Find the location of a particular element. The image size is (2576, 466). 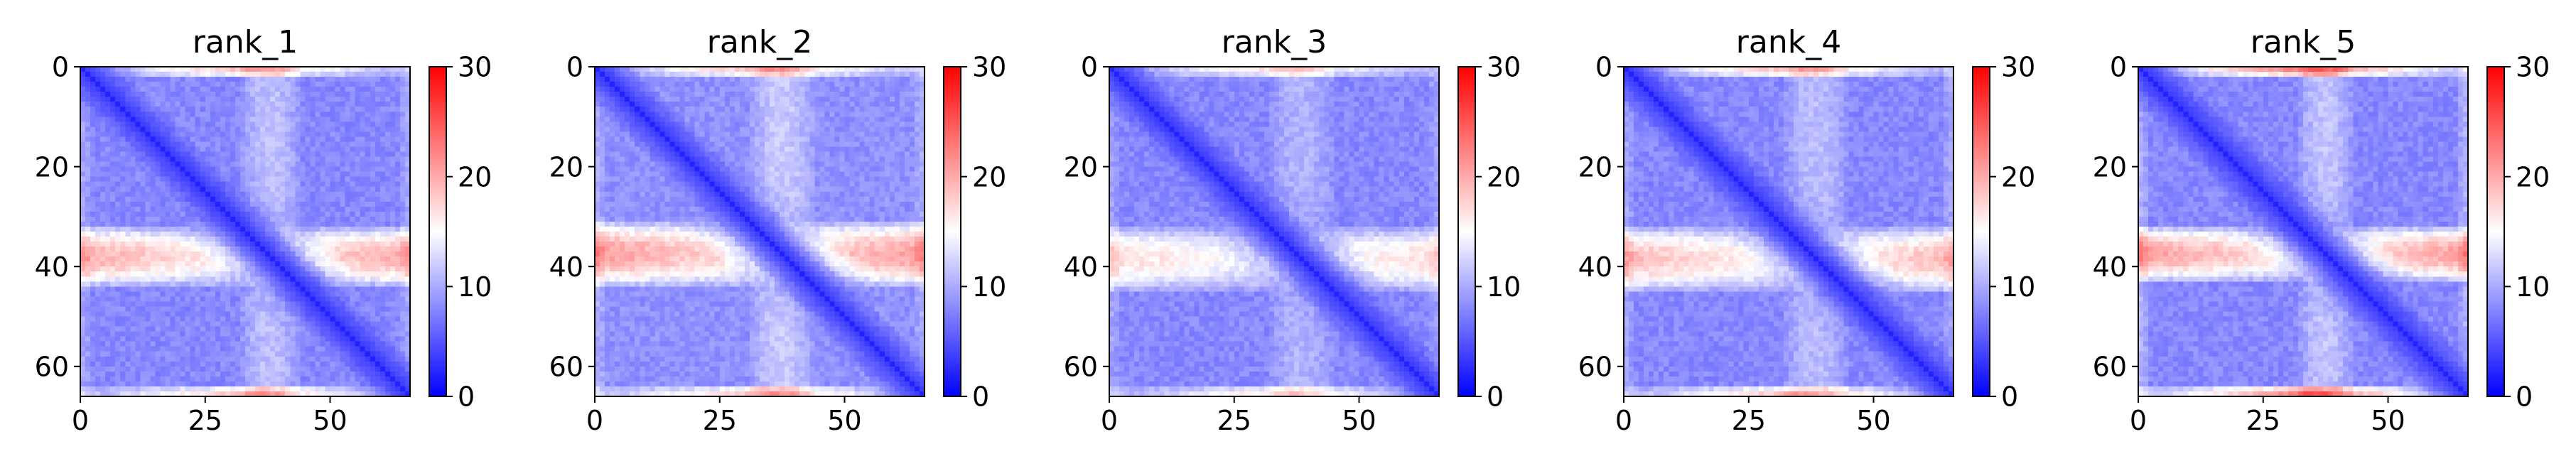

x-tick-label: 50 is located at coordinates (330, 420).